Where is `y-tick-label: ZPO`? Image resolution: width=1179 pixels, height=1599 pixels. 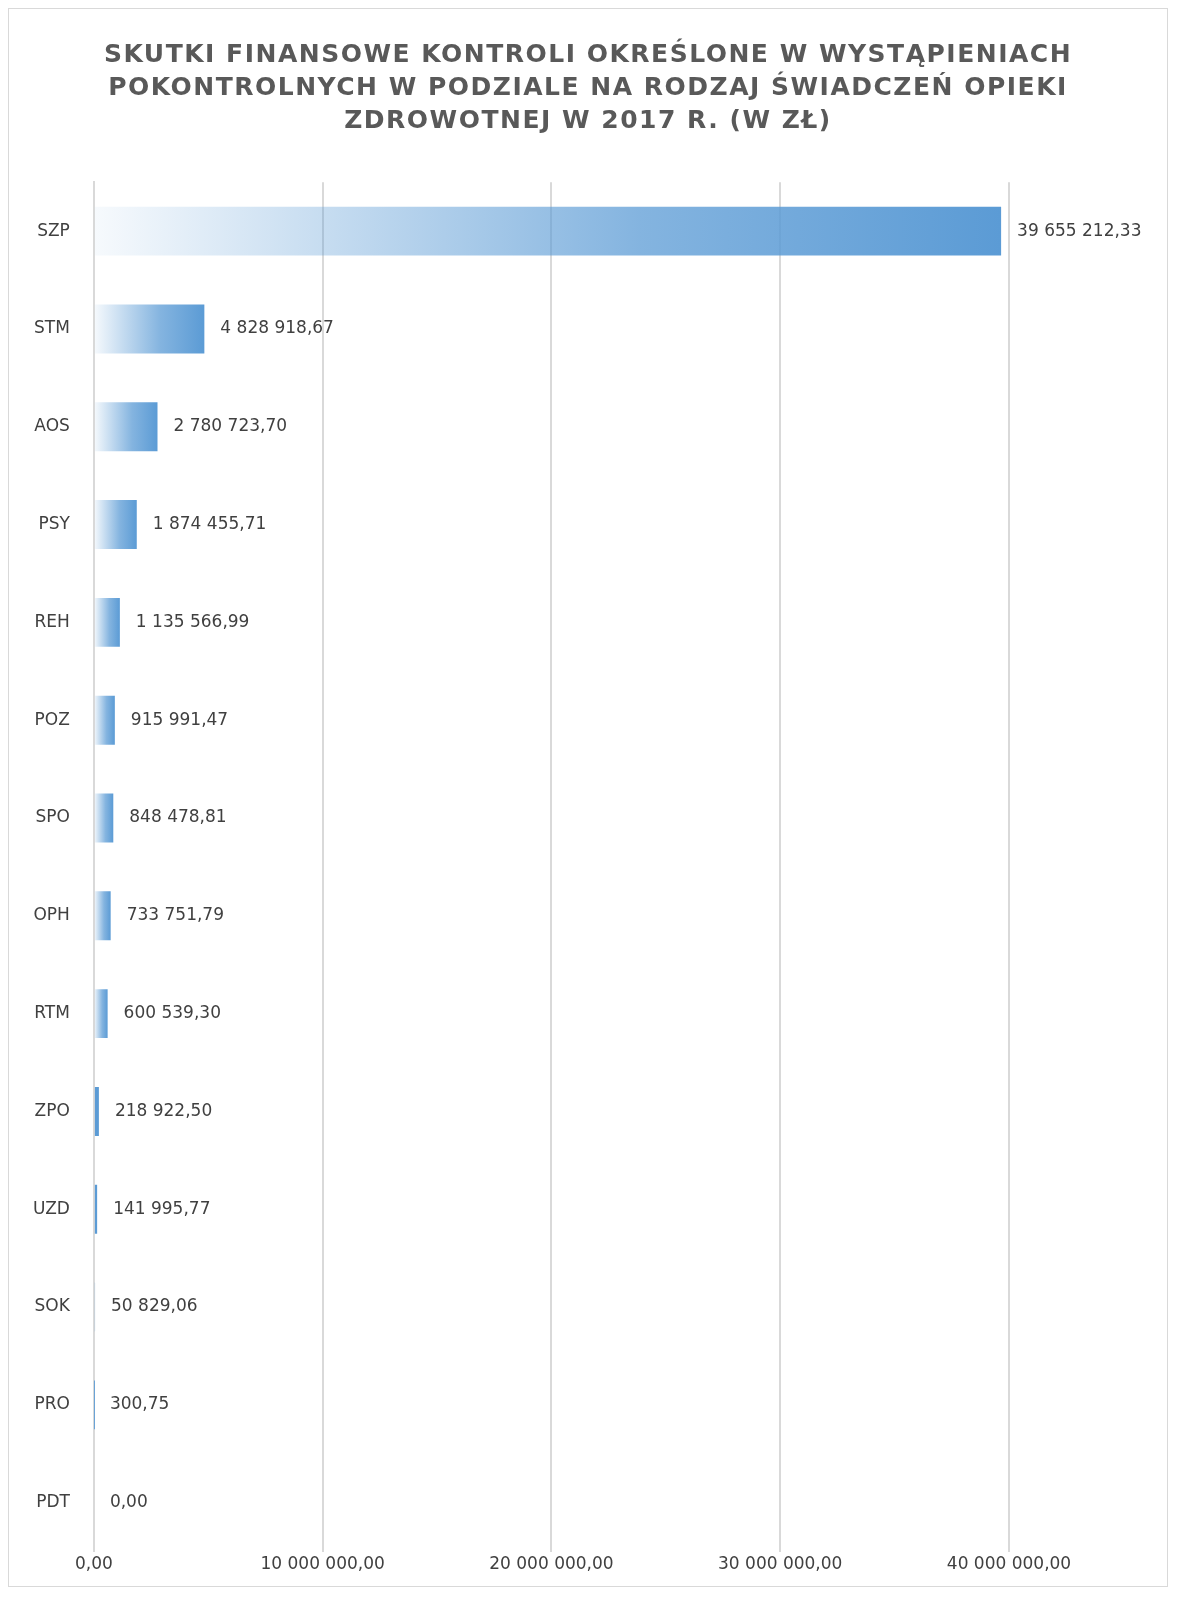
y-tick-label: ZPO is located at coordinates (52, 1109).